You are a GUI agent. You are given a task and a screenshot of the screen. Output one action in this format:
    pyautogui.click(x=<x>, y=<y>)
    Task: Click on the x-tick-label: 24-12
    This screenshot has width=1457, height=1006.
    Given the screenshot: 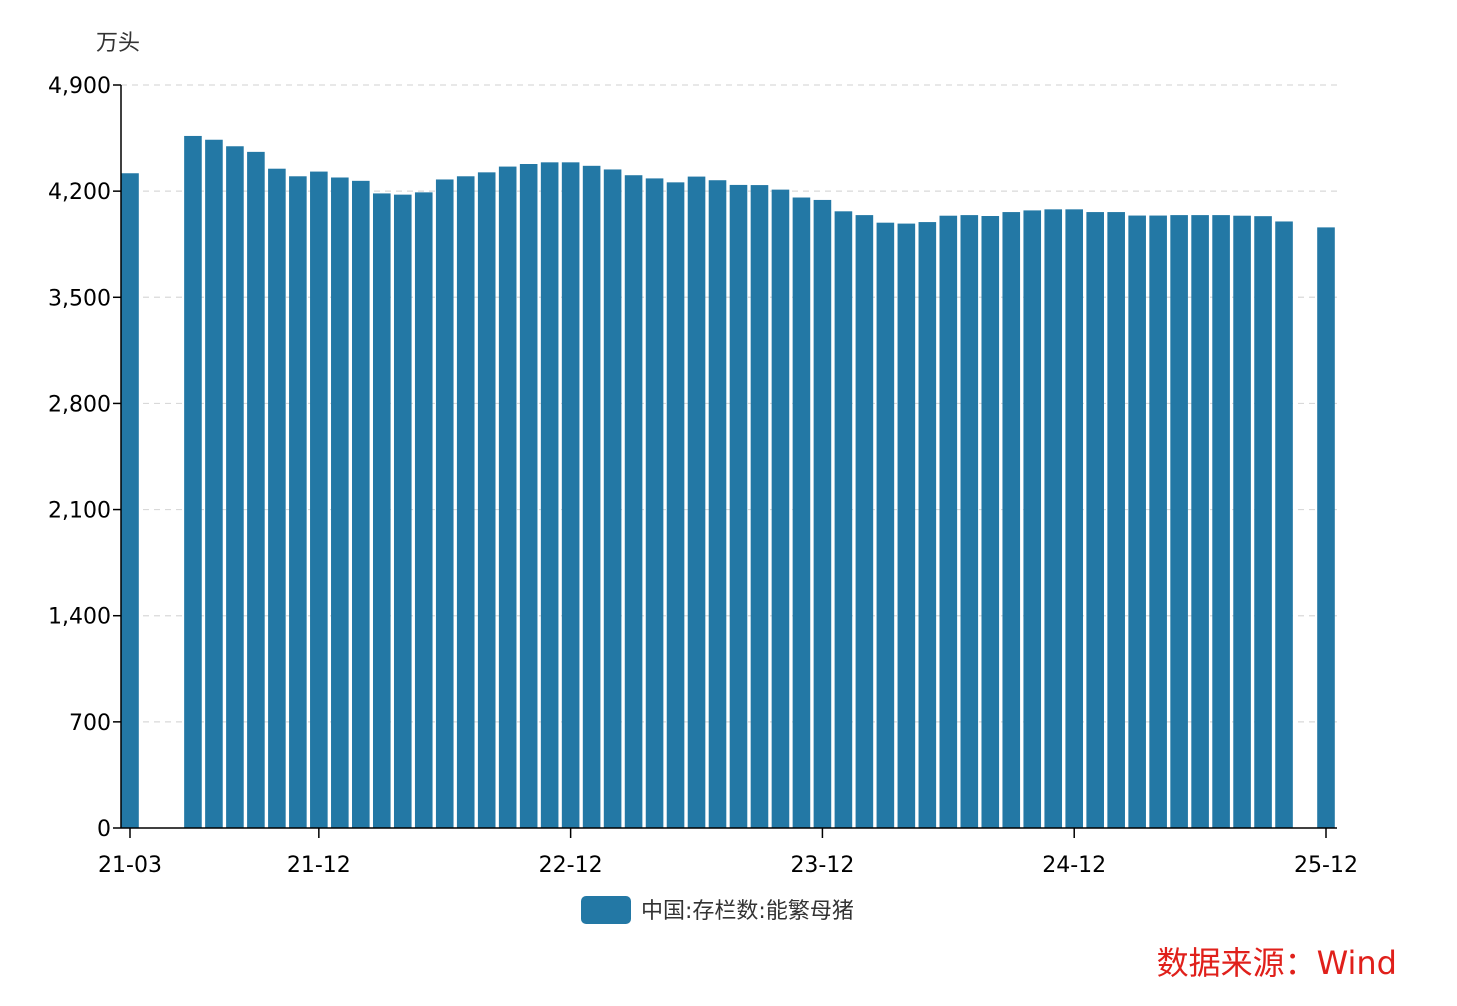 What is the action you would take?
    pyautogui.click(x=1074, y=865)
    